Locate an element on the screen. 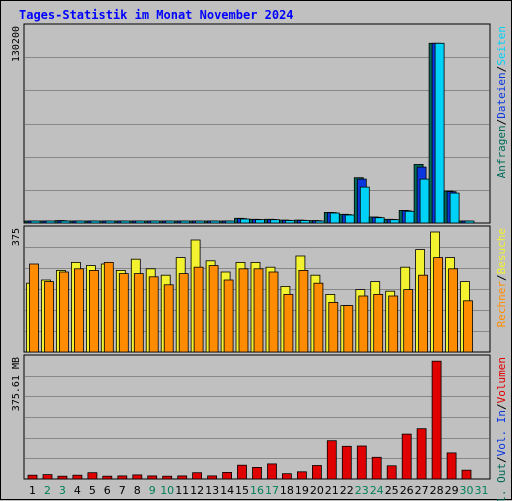 The image size is (512, 501). x-tick-label-day-19: 19 is located at coordinates (302, 490).